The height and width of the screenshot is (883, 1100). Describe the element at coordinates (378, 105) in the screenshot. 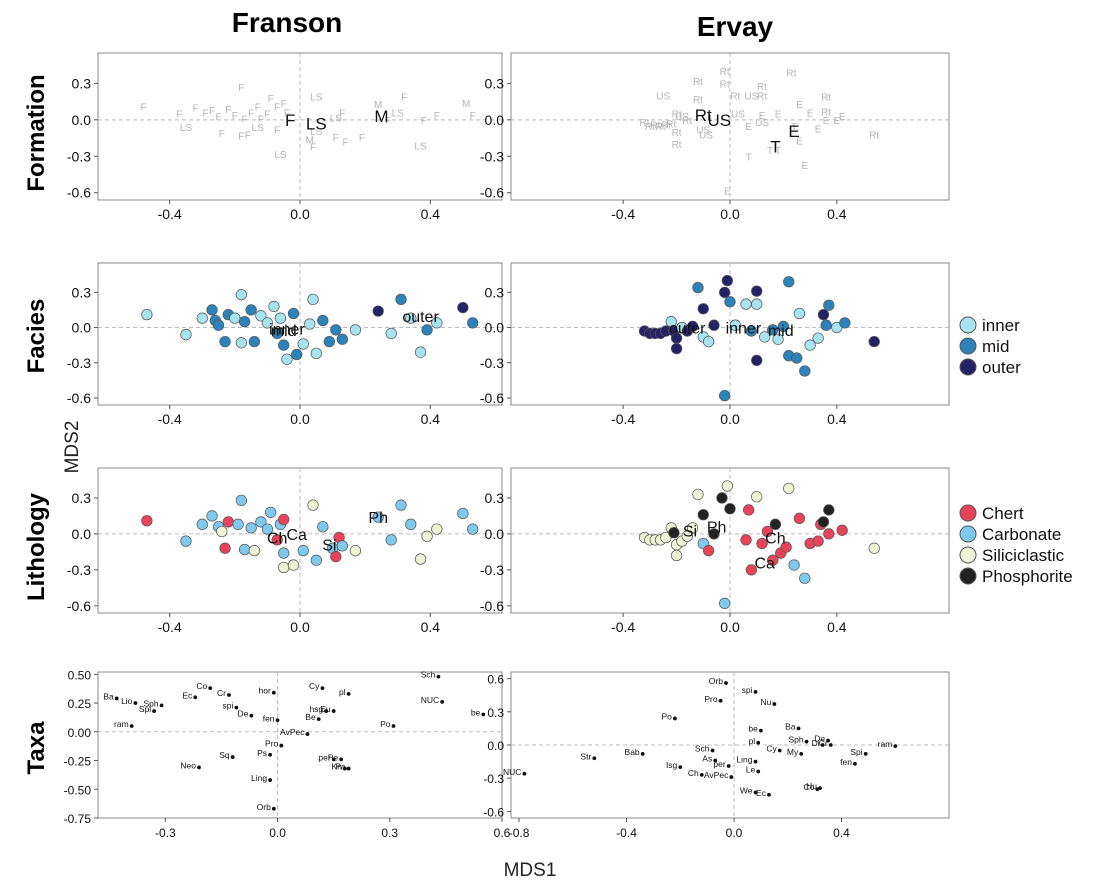

I see `formation-point-label: M` at that location.